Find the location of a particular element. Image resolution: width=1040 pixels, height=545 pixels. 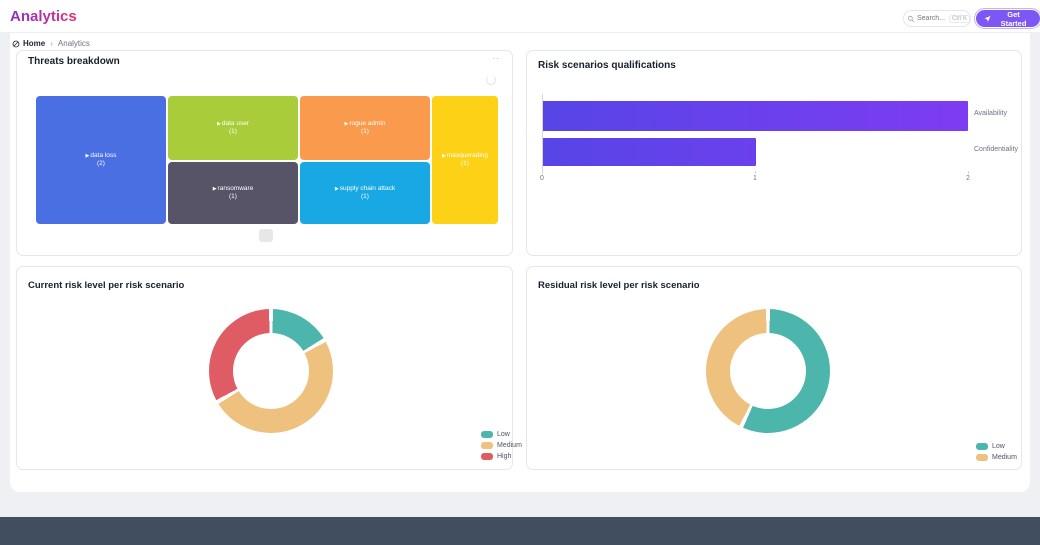

residual-risk-donut is located at coordinates (768, 371).